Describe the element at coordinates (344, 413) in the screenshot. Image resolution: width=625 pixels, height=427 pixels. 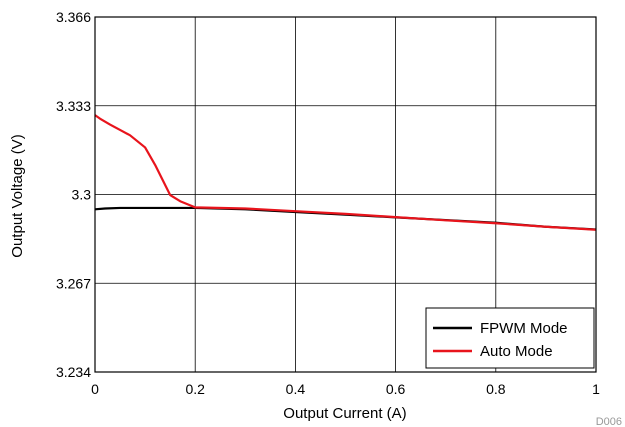
I see `x-axis-title: Output Current (A)` at that location.